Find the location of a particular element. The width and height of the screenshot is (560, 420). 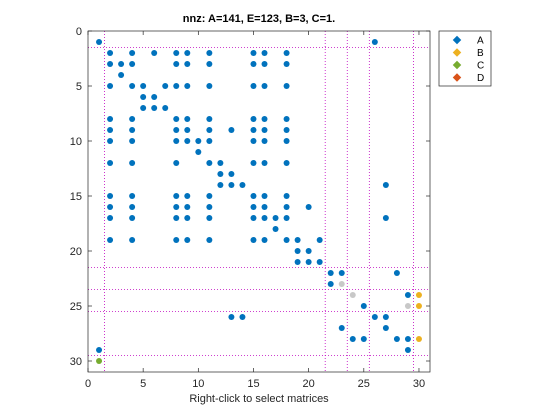

y-tick-label: 0 is located at coordinates (79, 32).